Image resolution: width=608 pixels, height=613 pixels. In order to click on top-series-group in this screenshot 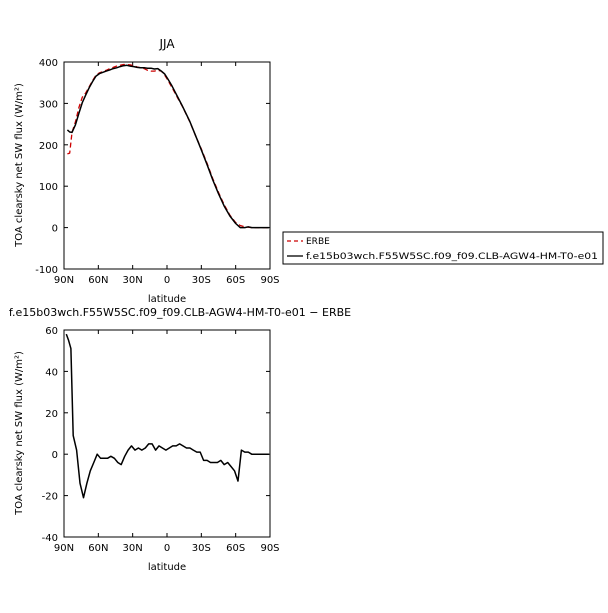, I will do `click(167, 146)`.